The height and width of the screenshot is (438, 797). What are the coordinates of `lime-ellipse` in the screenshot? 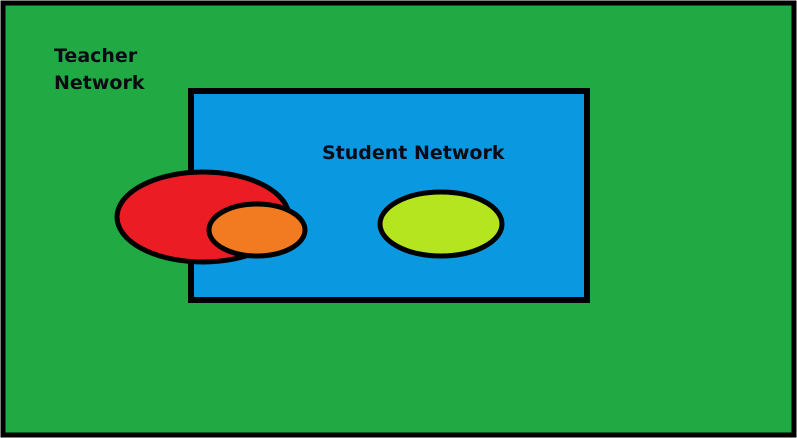 It's located at (441, 224).